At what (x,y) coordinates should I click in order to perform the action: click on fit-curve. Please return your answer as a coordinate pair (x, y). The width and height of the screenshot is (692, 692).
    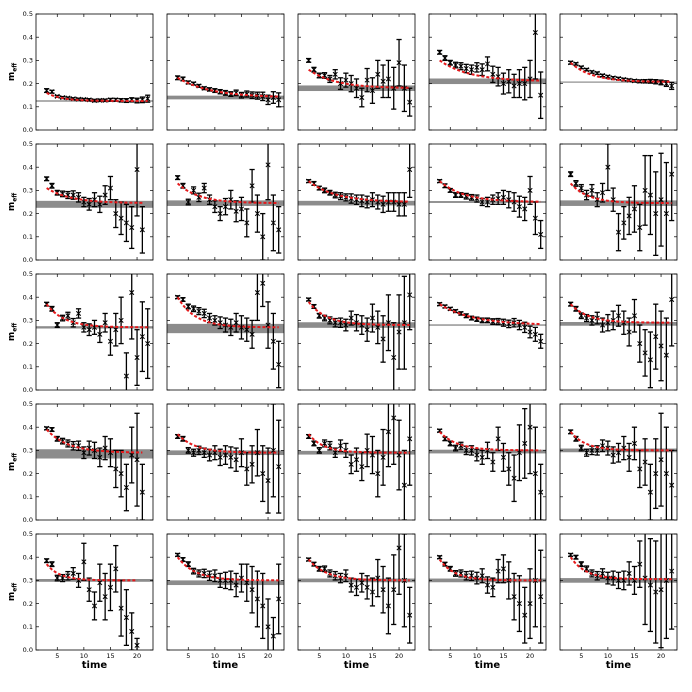
    Looking at the image, I should click on (489, 570).